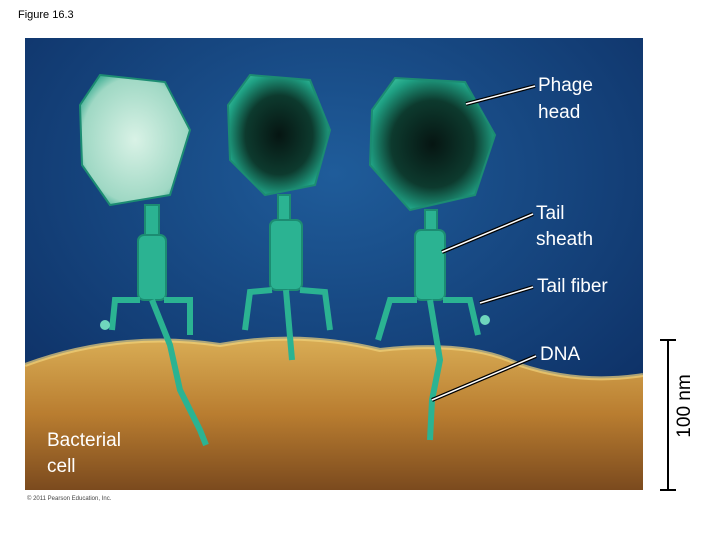 The height and width of the screenshot is (540, 720). Describe the element at coordinates (668, 415) in the screenshot. I see `scale-bar` at that location.